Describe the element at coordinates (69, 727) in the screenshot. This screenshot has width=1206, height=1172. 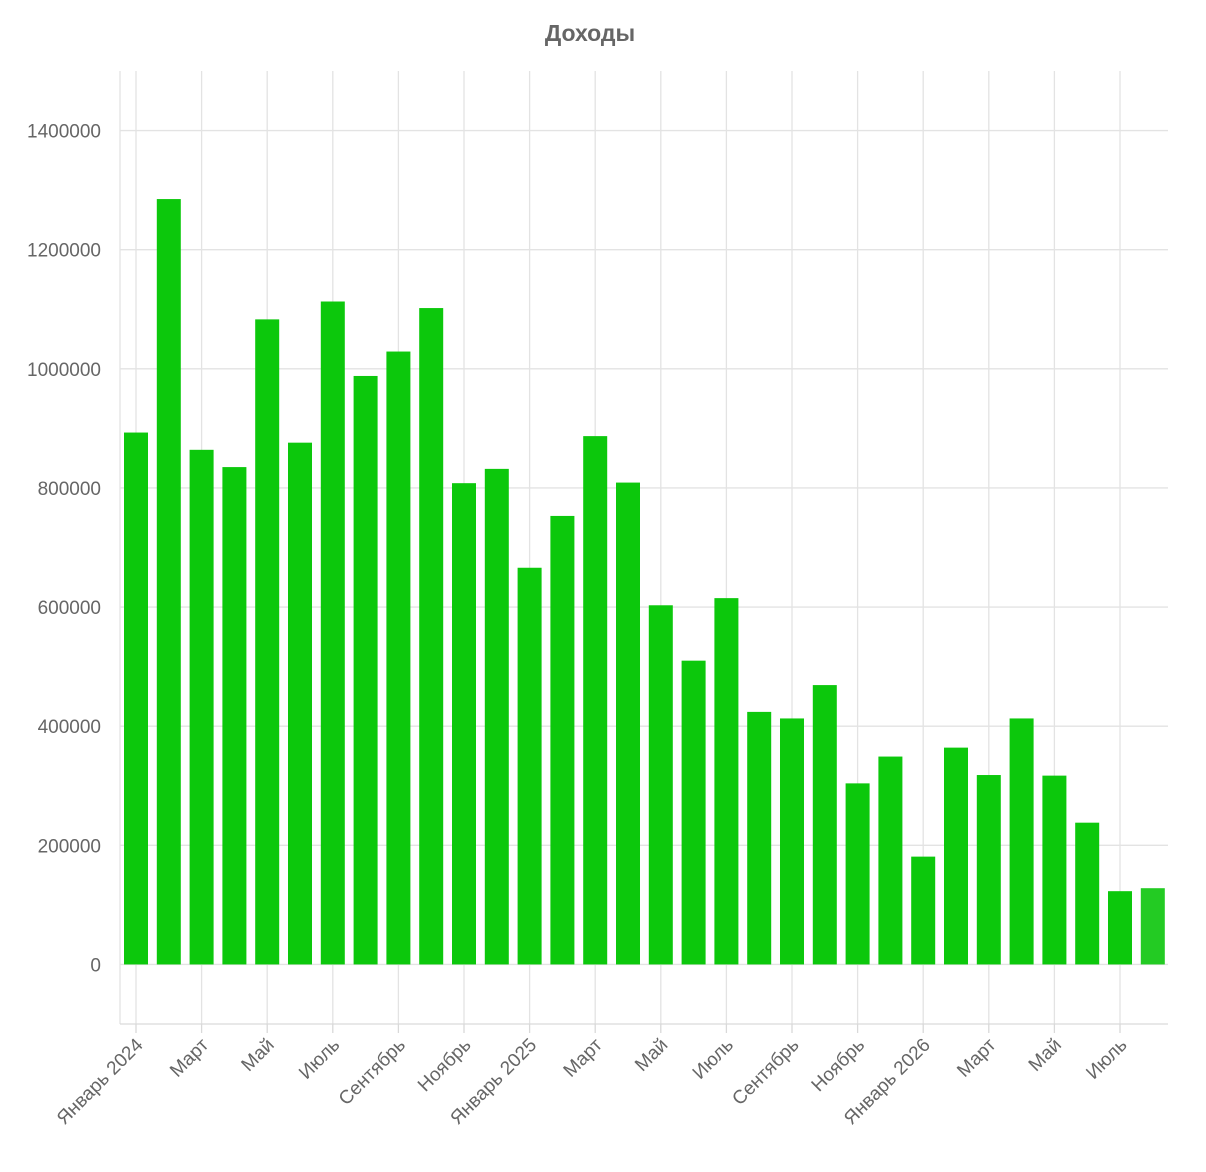
I see `y-tick-label: 400000` at that location.